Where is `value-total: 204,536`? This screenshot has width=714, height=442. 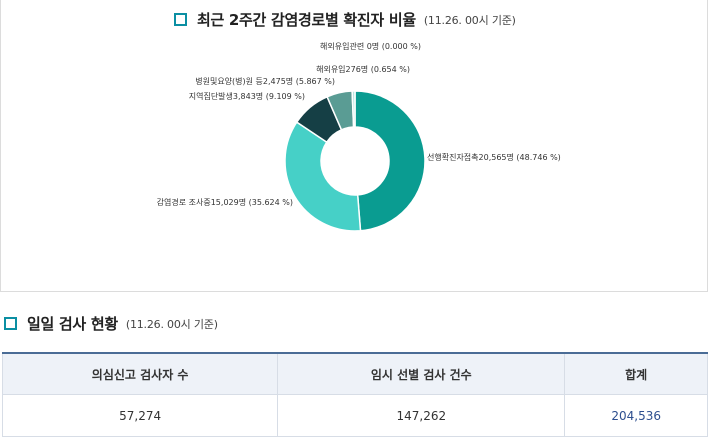
value-total: 204,536 is located at coordinates (636, 415).